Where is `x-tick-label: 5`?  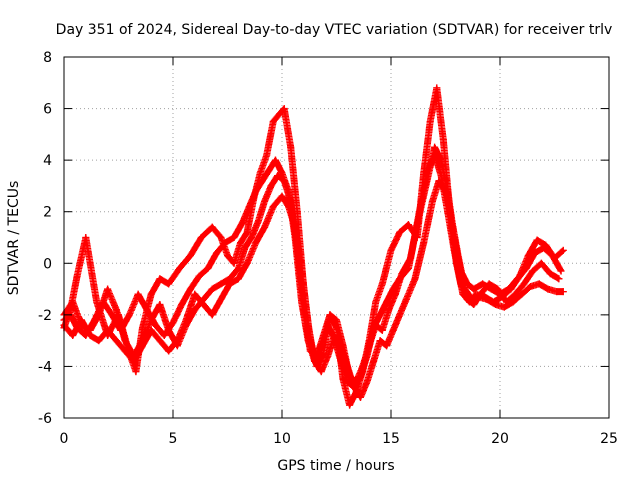 x-tick-label: 5 is located at coordinates (173, 439).